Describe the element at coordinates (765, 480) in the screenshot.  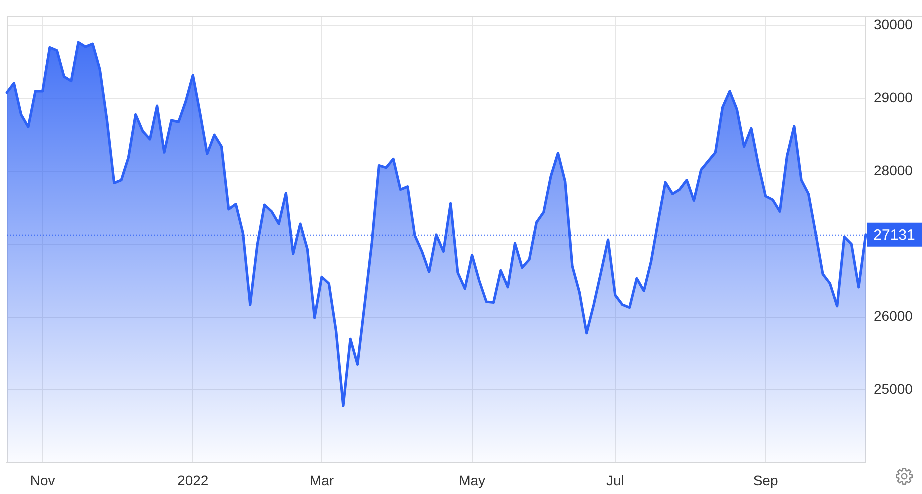
I see `x-tick-label: Sep` at that location.